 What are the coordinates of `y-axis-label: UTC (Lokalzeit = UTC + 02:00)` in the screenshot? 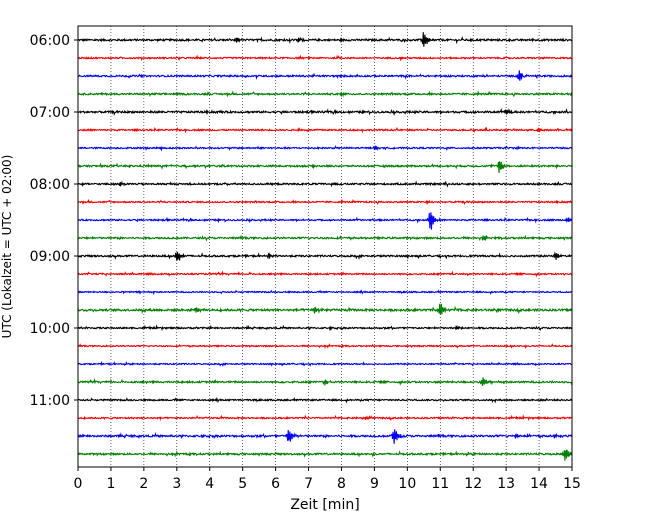 It's located at (7, 247).